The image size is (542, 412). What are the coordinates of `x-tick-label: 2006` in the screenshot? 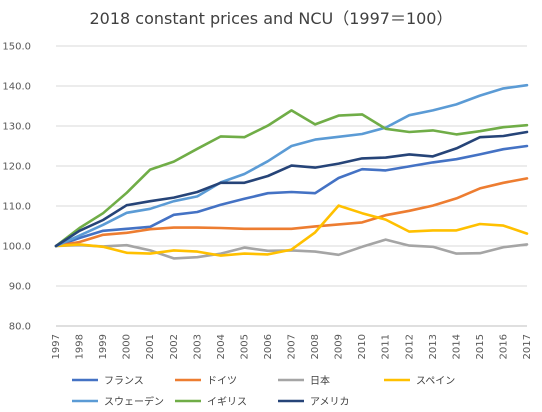 It's located at (268, 346).